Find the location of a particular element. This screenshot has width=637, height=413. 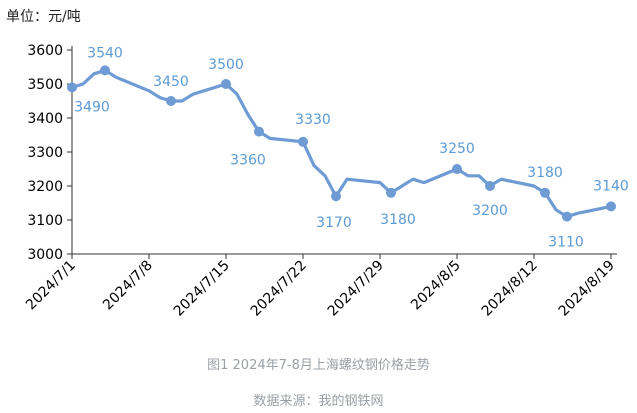

data-label: 3250 is located at coordinates (457, 149).